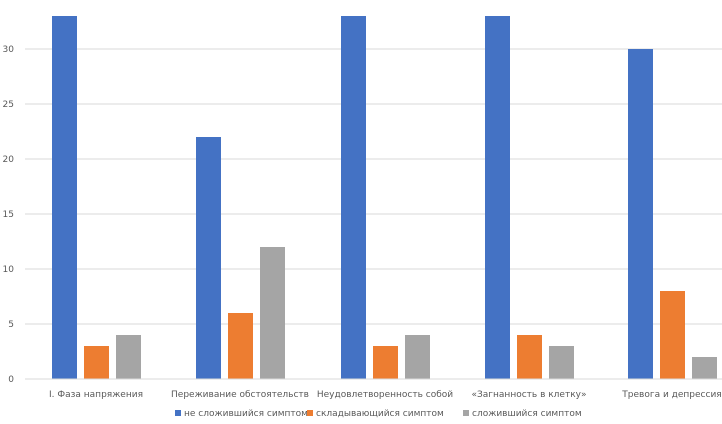 This screenshot has width=722, height=424. What do you see at coordinates (527, 414) in the screenshot?
I see `legend-label-3: сложившийся симптом` at bounding box center [527, 414].